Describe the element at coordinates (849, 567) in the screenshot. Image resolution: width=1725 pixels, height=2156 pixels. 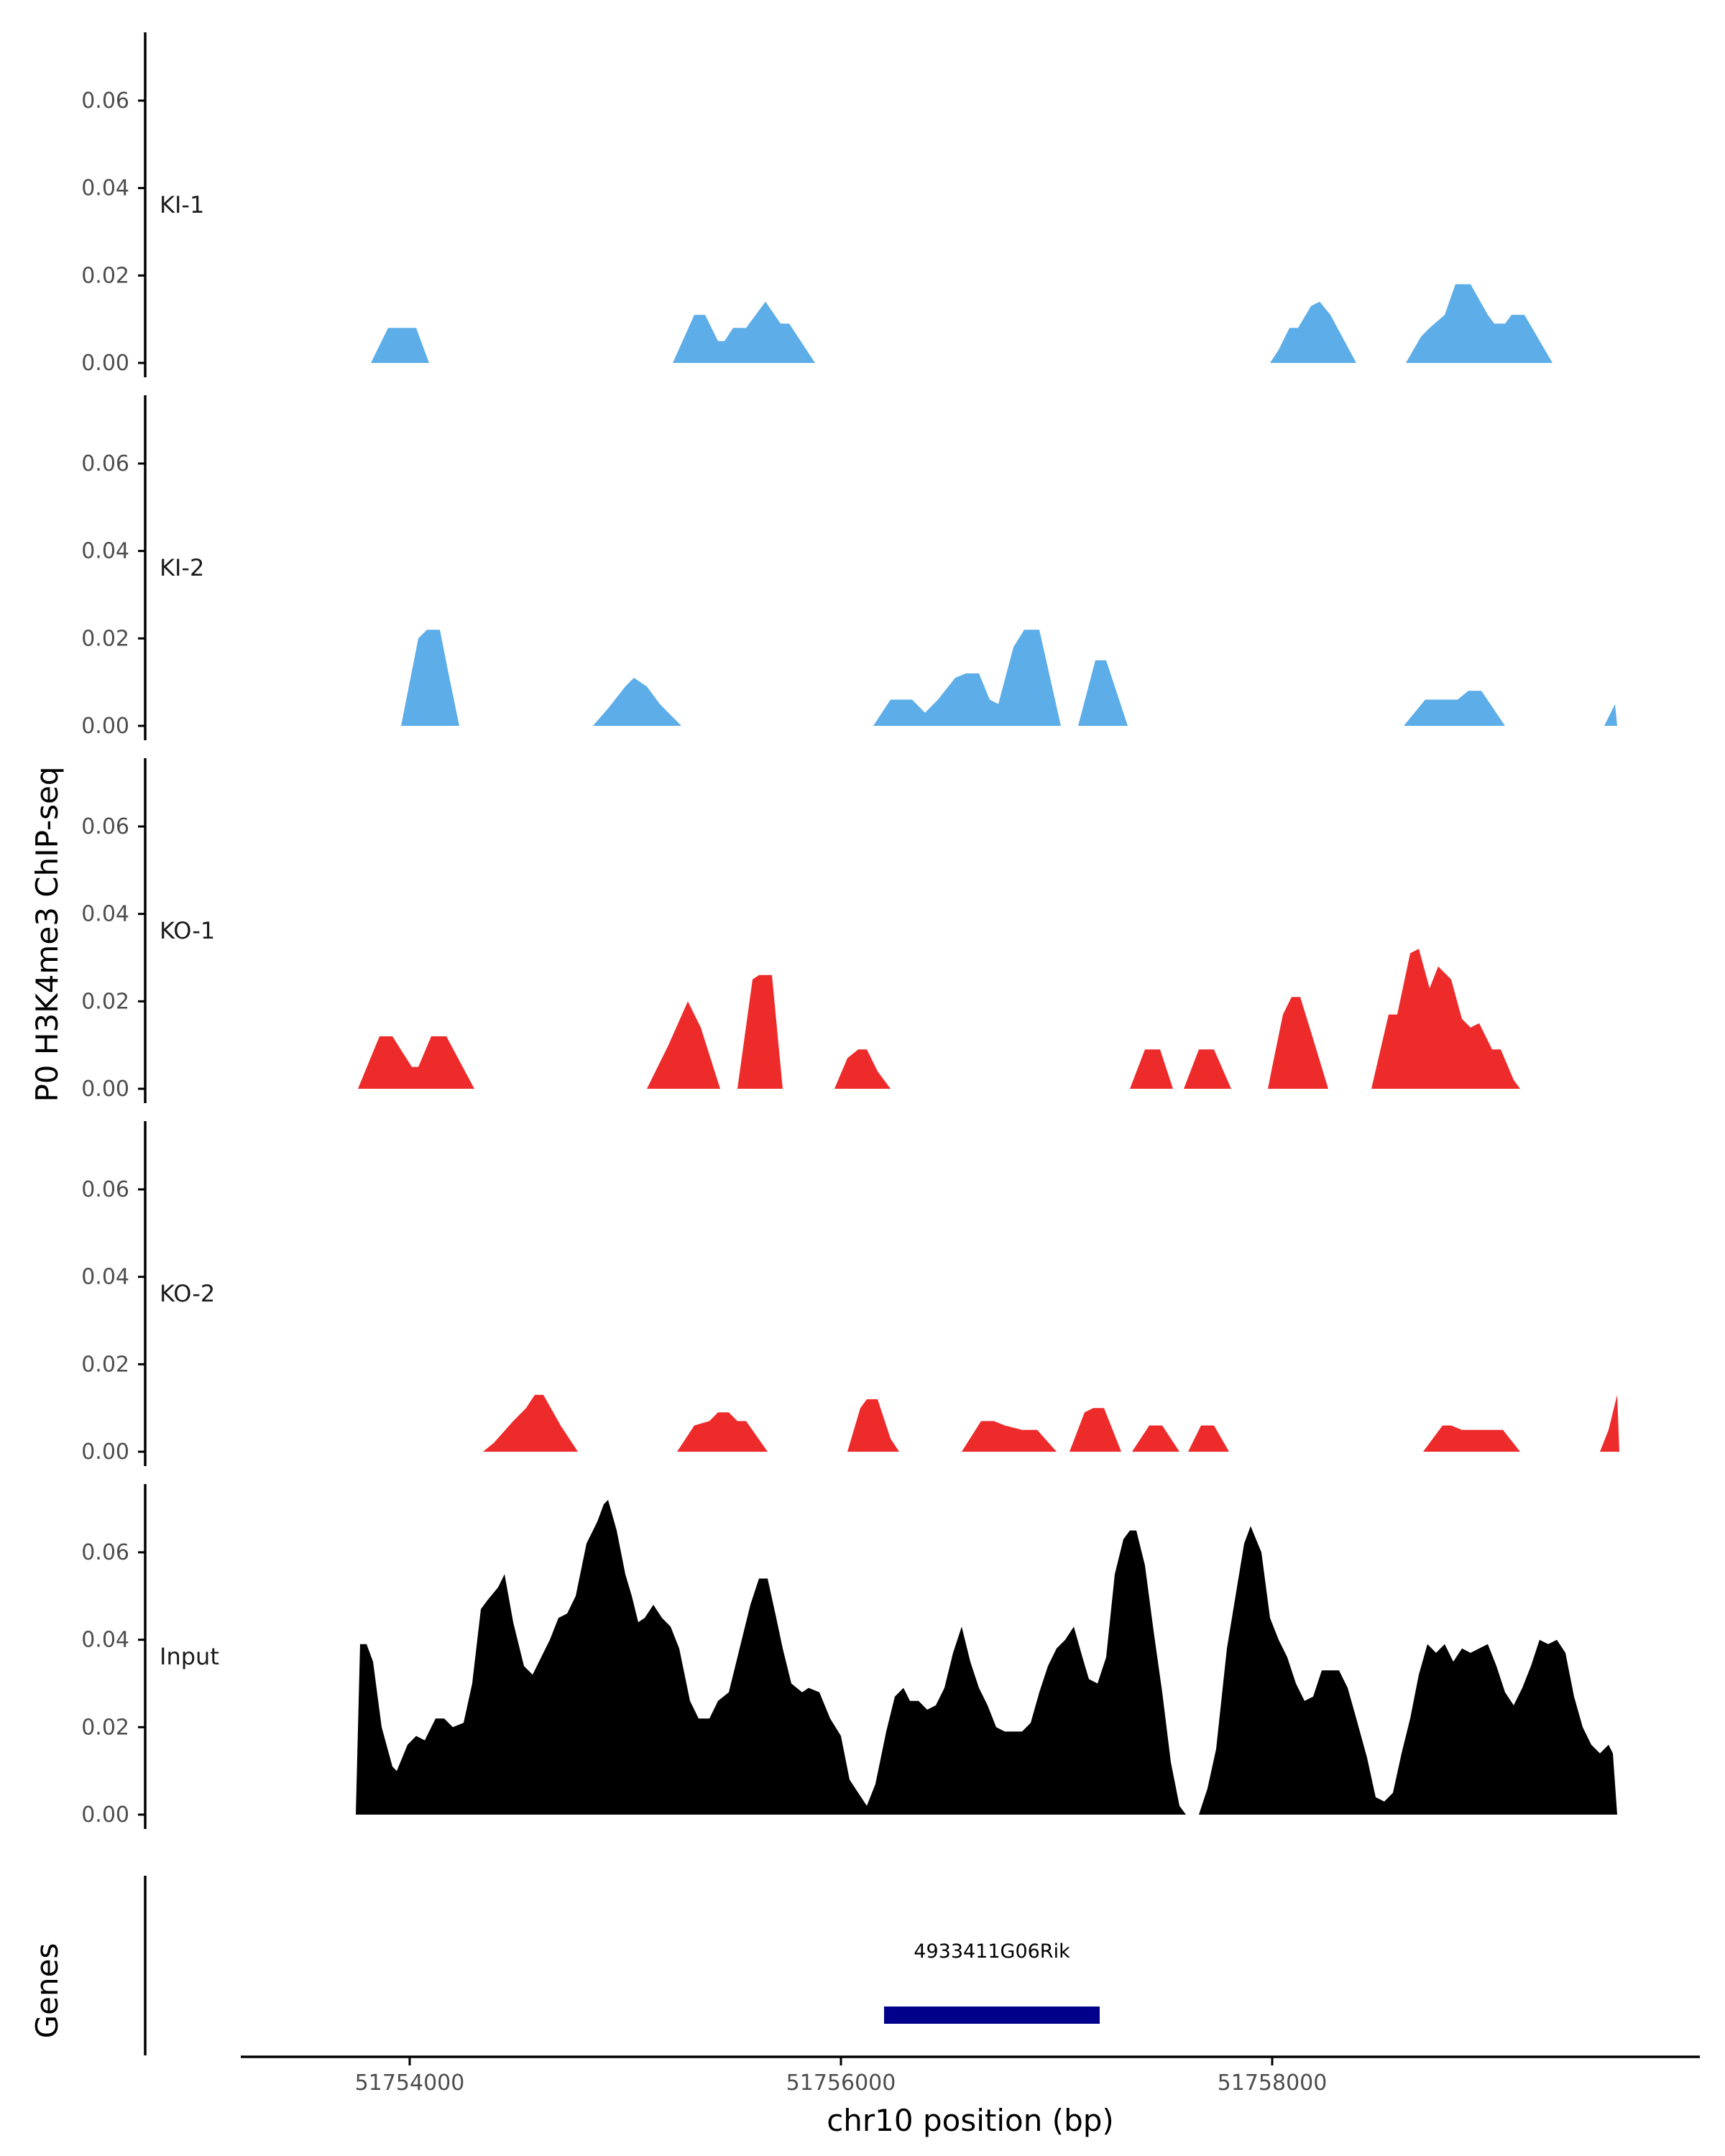
I see `track-ki-2: 0.00 0.02 0.04 0.06 KI-2` at that location.